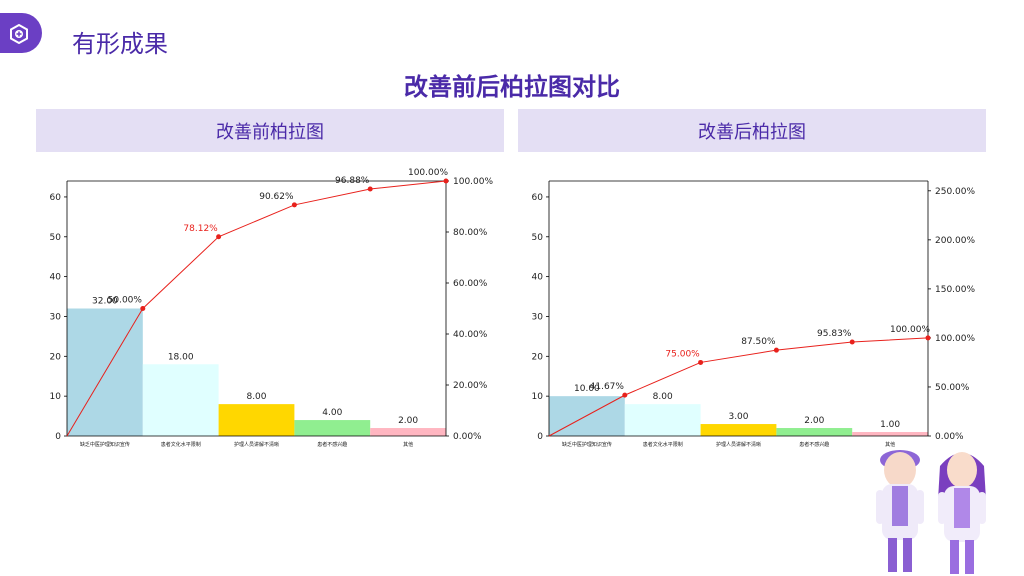  I want to click on y2-tick-label: 40.00%, so click(470, 335).